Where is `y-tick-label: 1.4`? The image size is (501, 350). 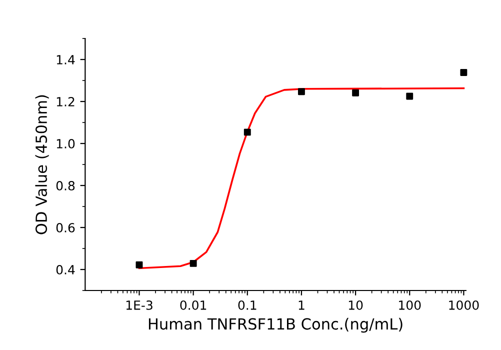 y-tick-label: 1.4 is located at coordinates (65, 59).